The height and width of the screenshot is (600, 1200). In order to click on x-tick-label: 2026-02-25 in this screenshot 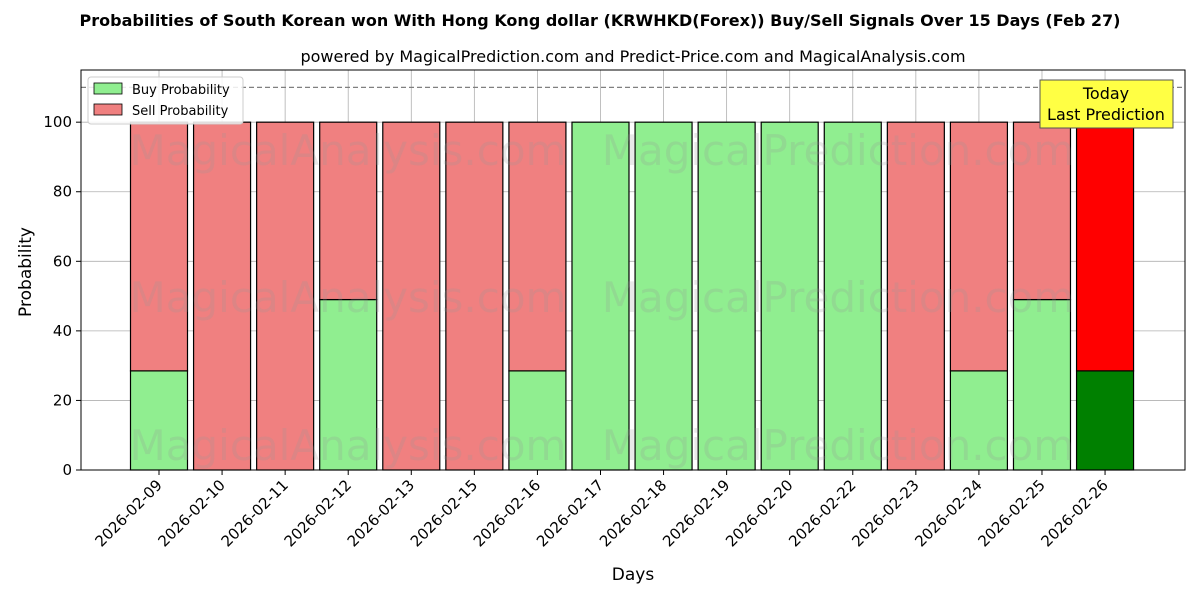, I will do `click(1011, 513)`.